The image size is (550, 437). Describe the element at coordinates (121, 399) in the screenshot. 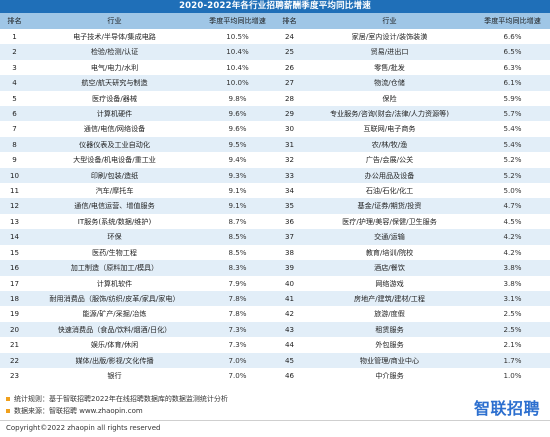

I see `stats-rule-text: 统计规则：基于智联招聘2022年在线招聘数据库的数据监测统计分析` at that location.